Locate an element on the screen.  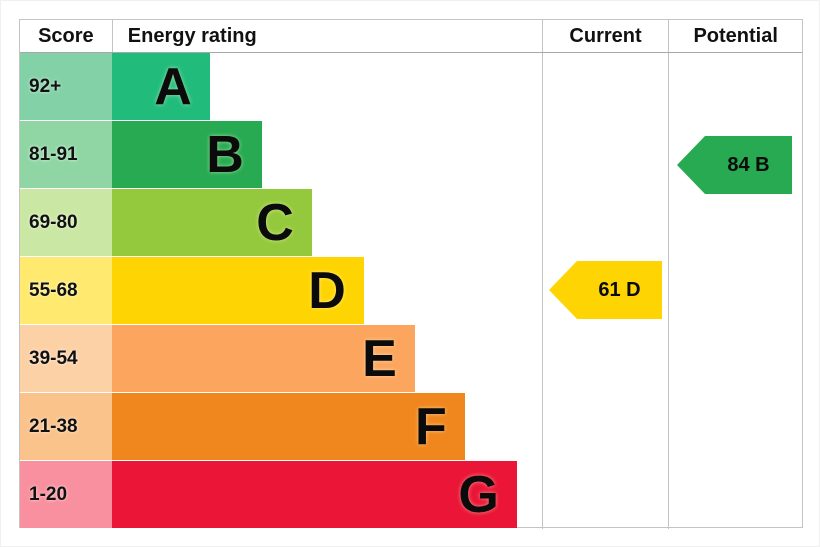
current-rating-value: 61 D is located at coordinates (619, 290).